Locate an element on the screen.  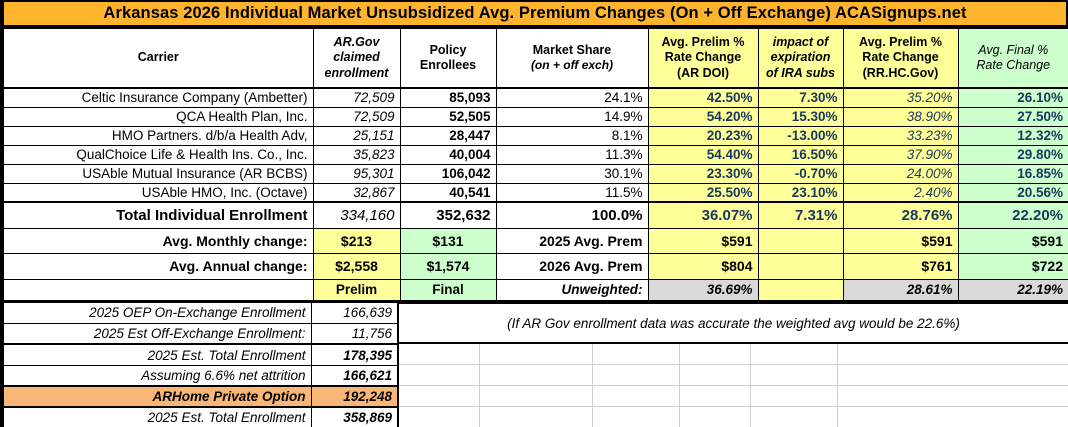
total-impact: 7.31% is located at coordinates (800, 215).